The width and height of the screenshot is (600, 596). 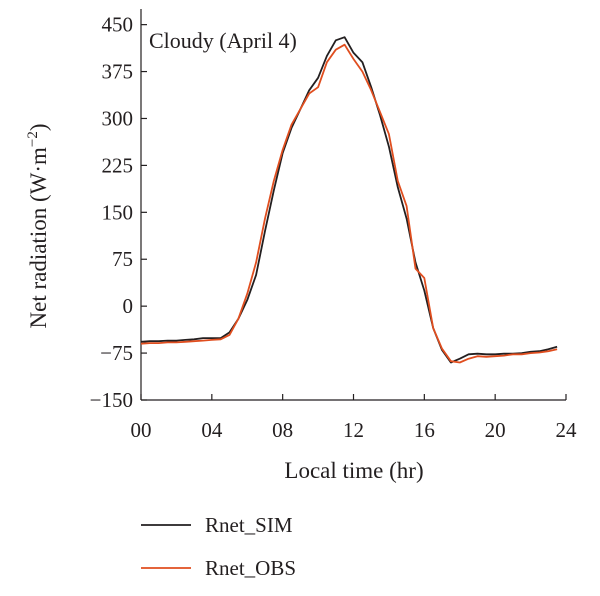 What do you see at coordinates (118, 118) in the screenshot?
I see `y-tick-label: 300` at bounding box center [118, 118].